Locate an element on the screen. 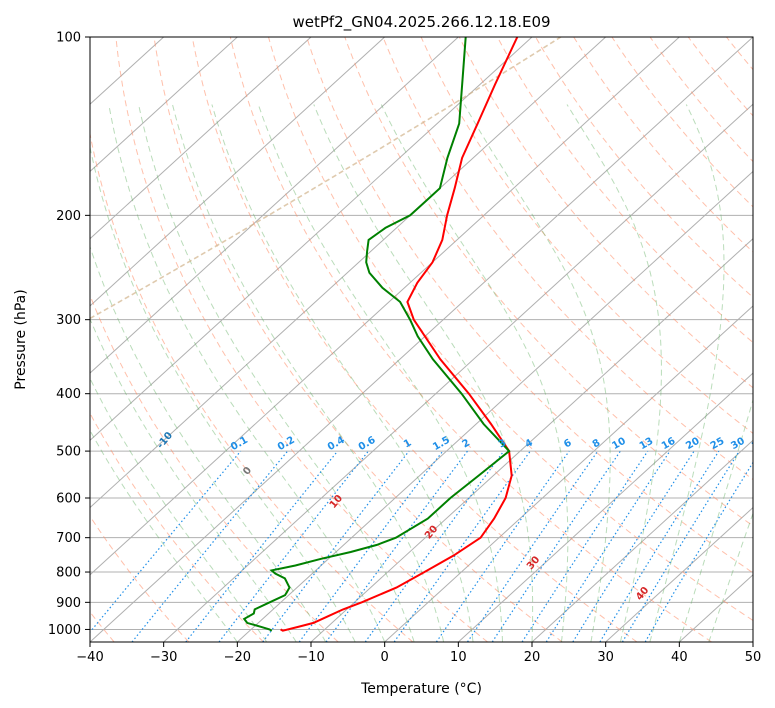 This screenshot has width=775, height=708. x-tick-label: −10 is located at coordinates (310, 657).